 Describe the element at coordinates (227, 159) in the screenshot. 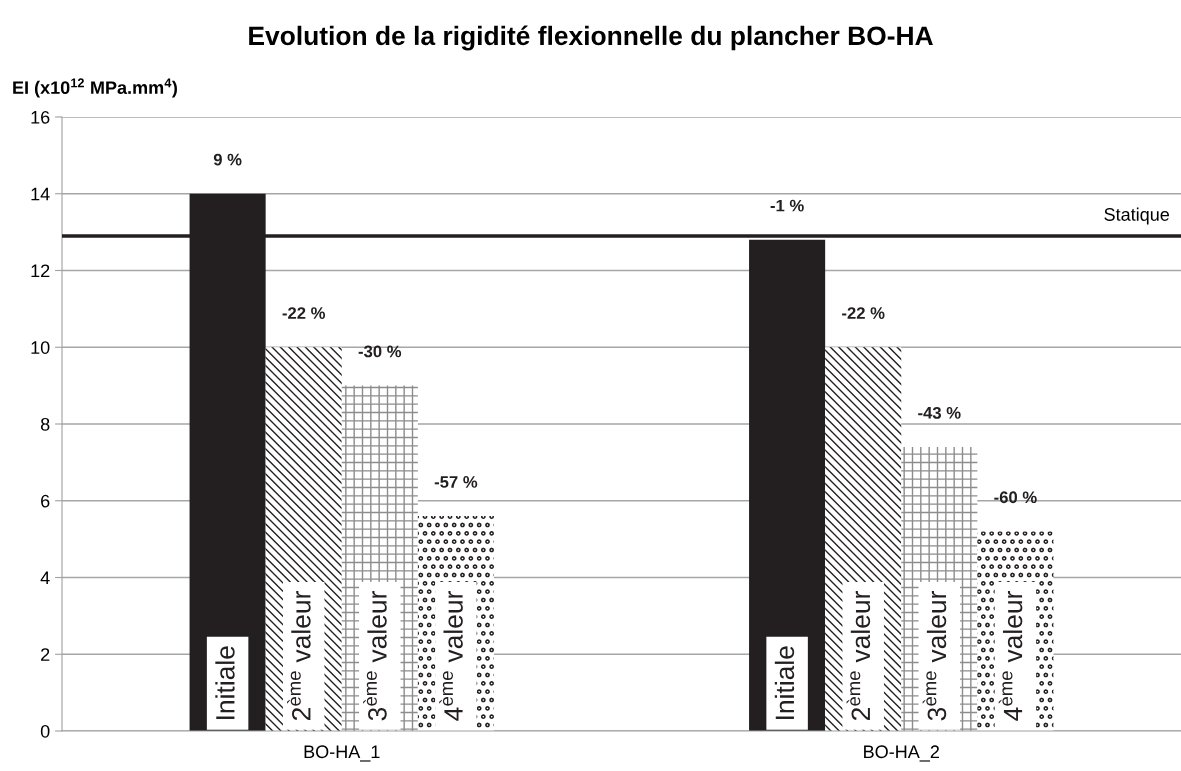

I see `annotation: 9 %` at that location.